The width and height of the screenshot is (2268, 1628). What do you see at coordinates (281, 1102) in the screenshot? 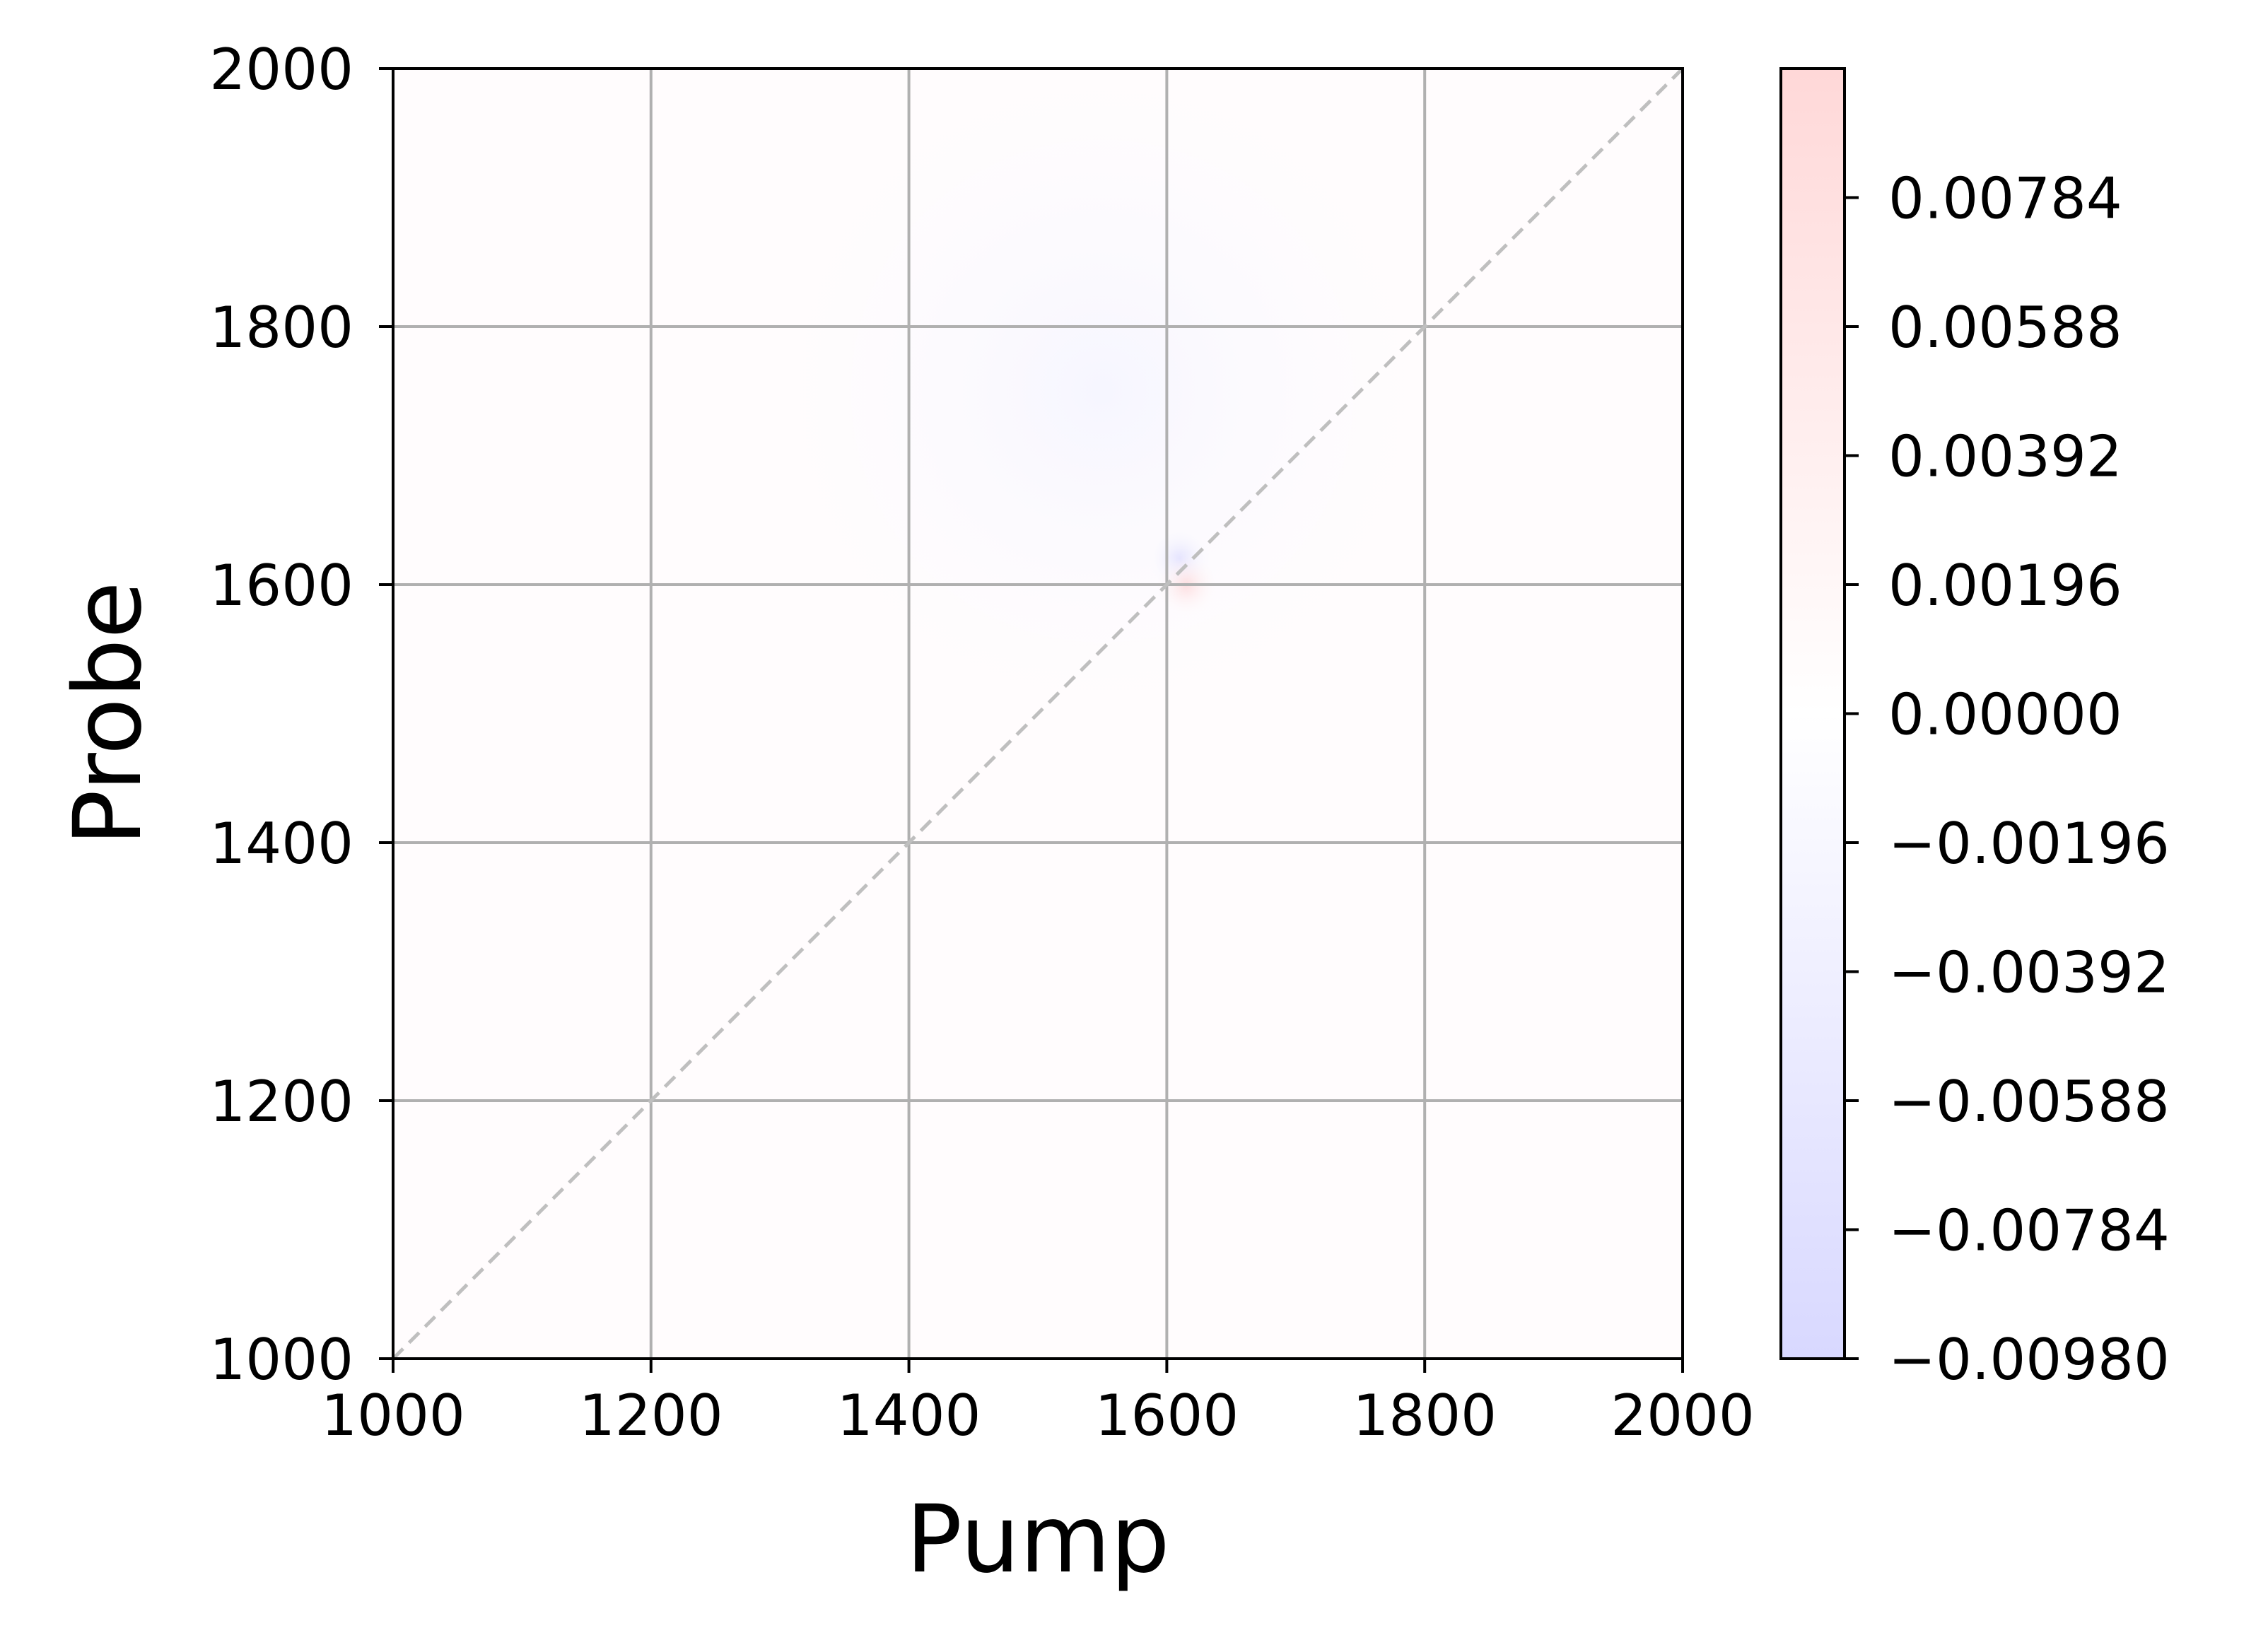
I see `y-tick-label: 1200` at bounding box center [281, 1102].